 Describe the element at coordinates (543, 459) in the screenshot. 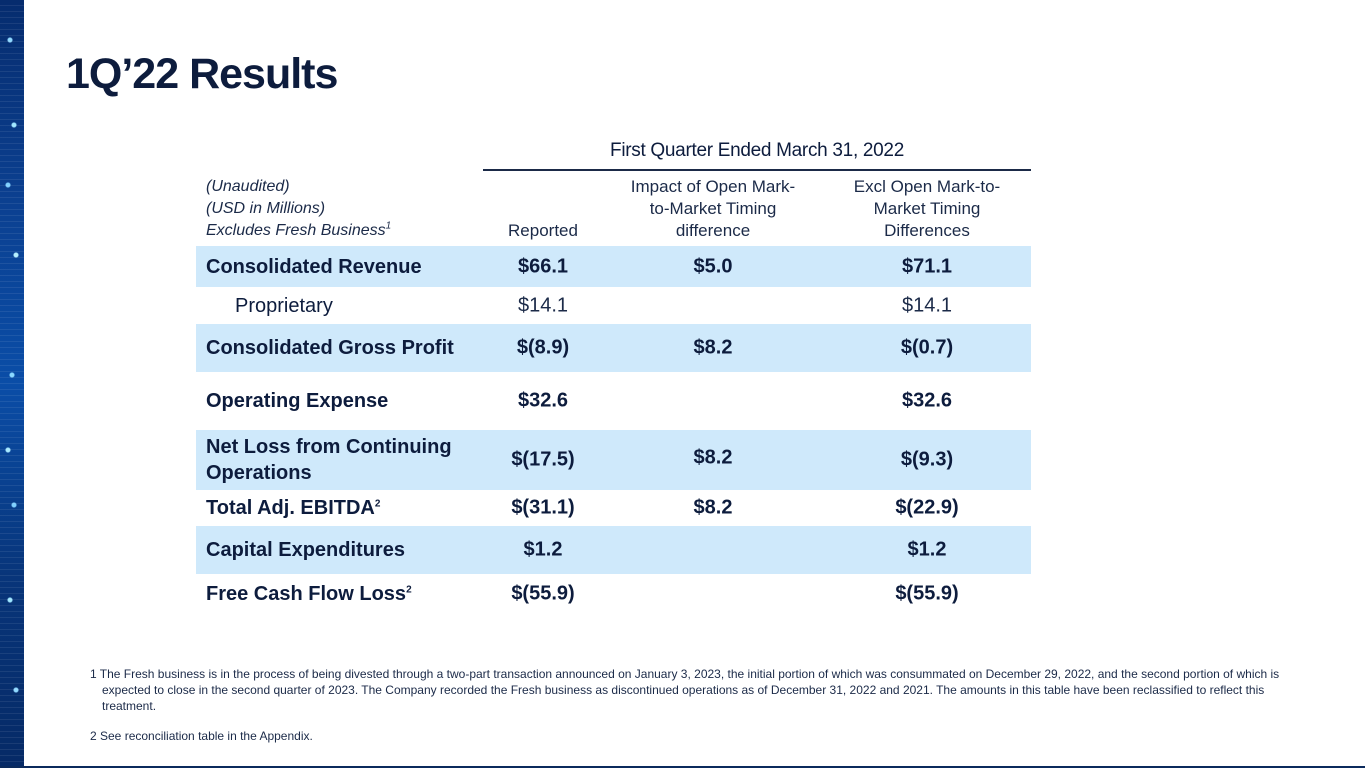

I see `cell-reported: $(17.5)` at that location.